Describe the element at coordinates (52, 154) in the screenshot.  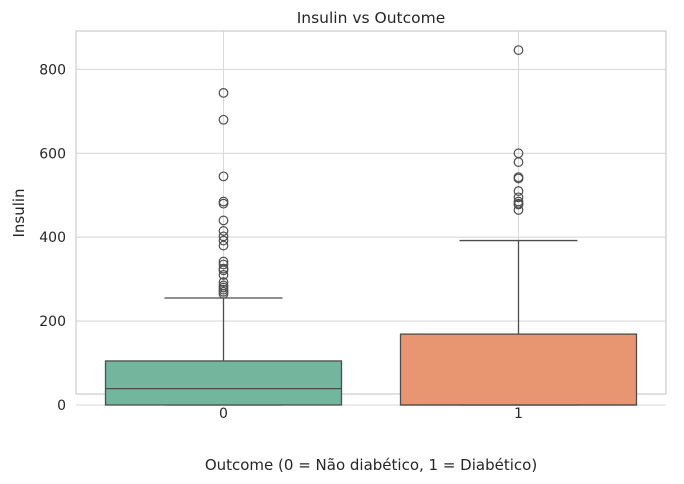
I see `y-tick-label: 600` at that location.